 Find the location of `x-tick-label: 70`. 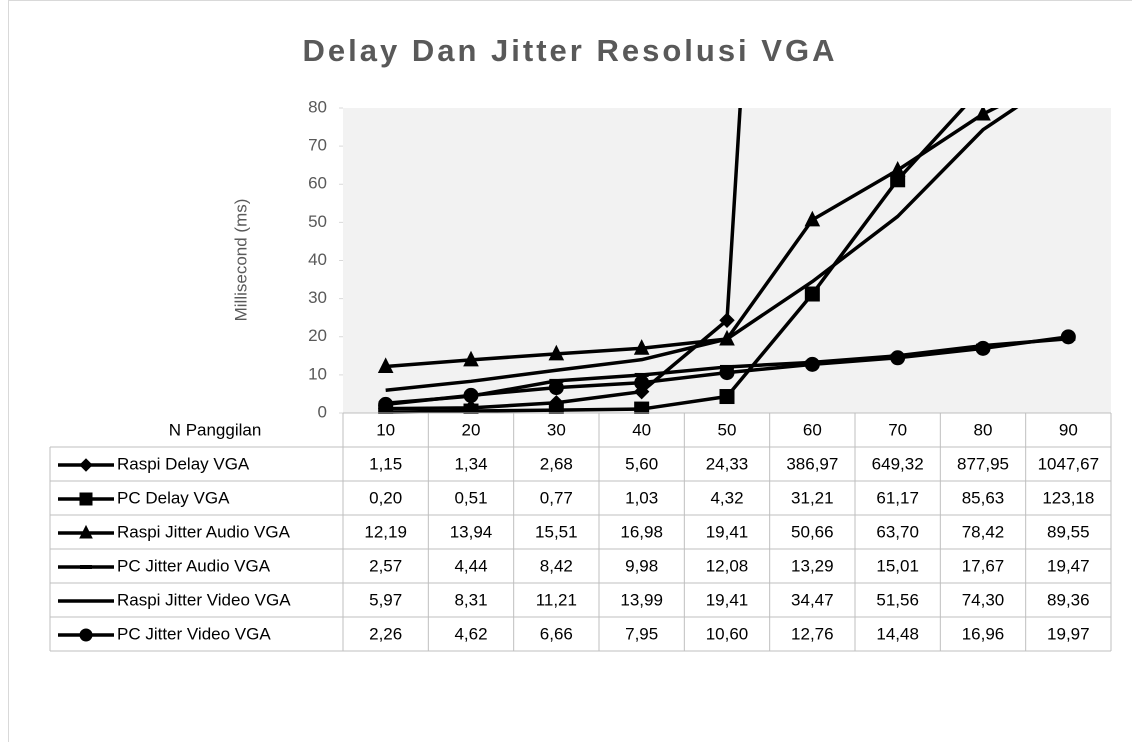

x-tick-label: 70 is located at coordinates (897, 429).